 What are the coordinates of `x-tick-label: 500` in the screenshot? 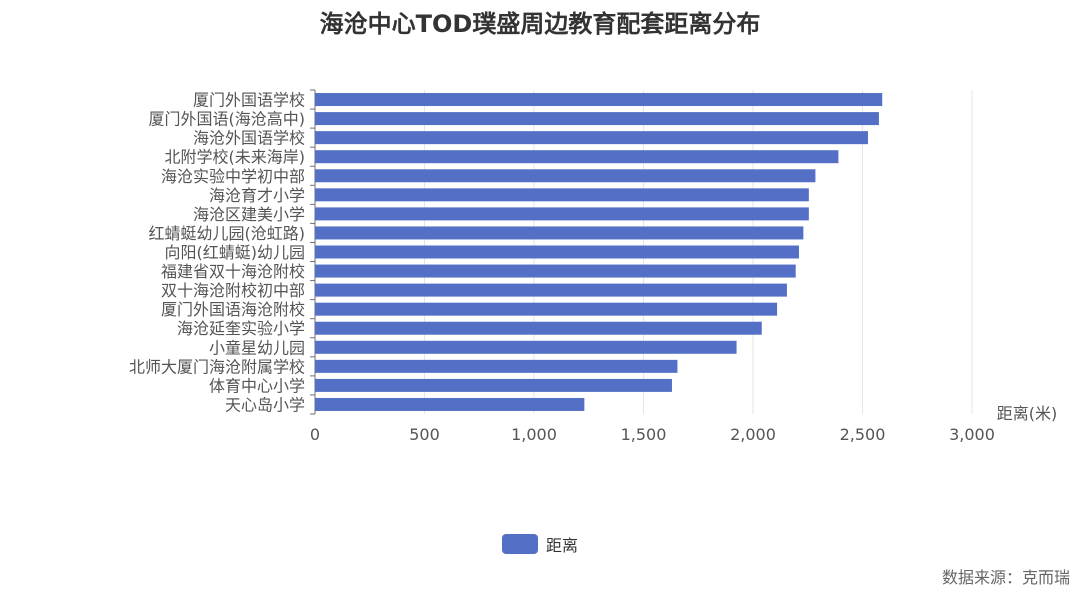 It's located at (424, 434).